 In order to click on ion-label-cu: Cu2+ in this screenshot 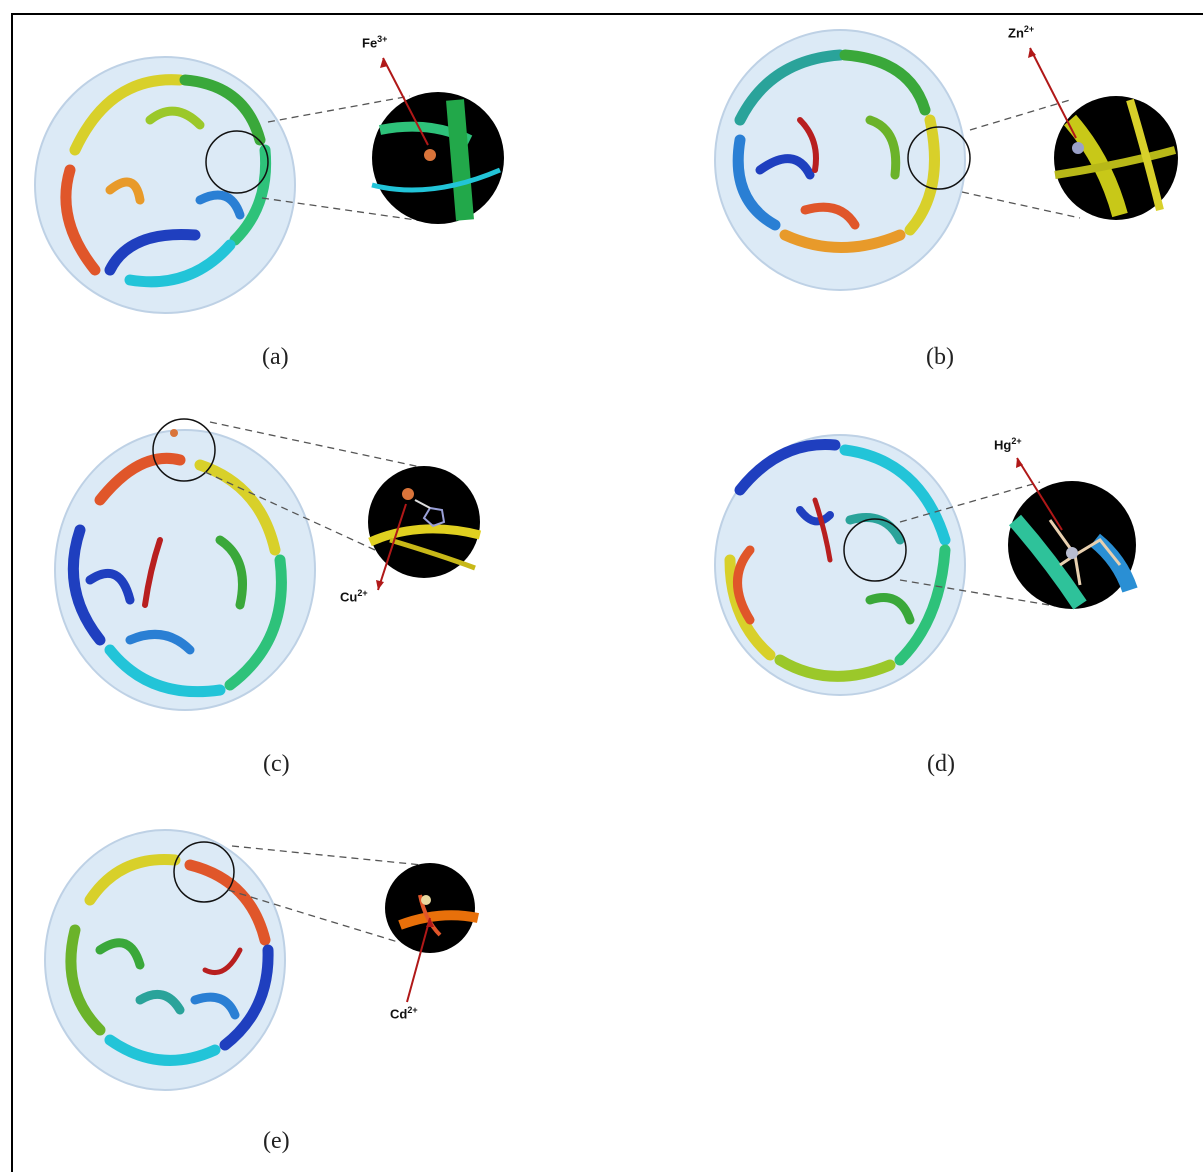, I will do `click(354, 596)`.